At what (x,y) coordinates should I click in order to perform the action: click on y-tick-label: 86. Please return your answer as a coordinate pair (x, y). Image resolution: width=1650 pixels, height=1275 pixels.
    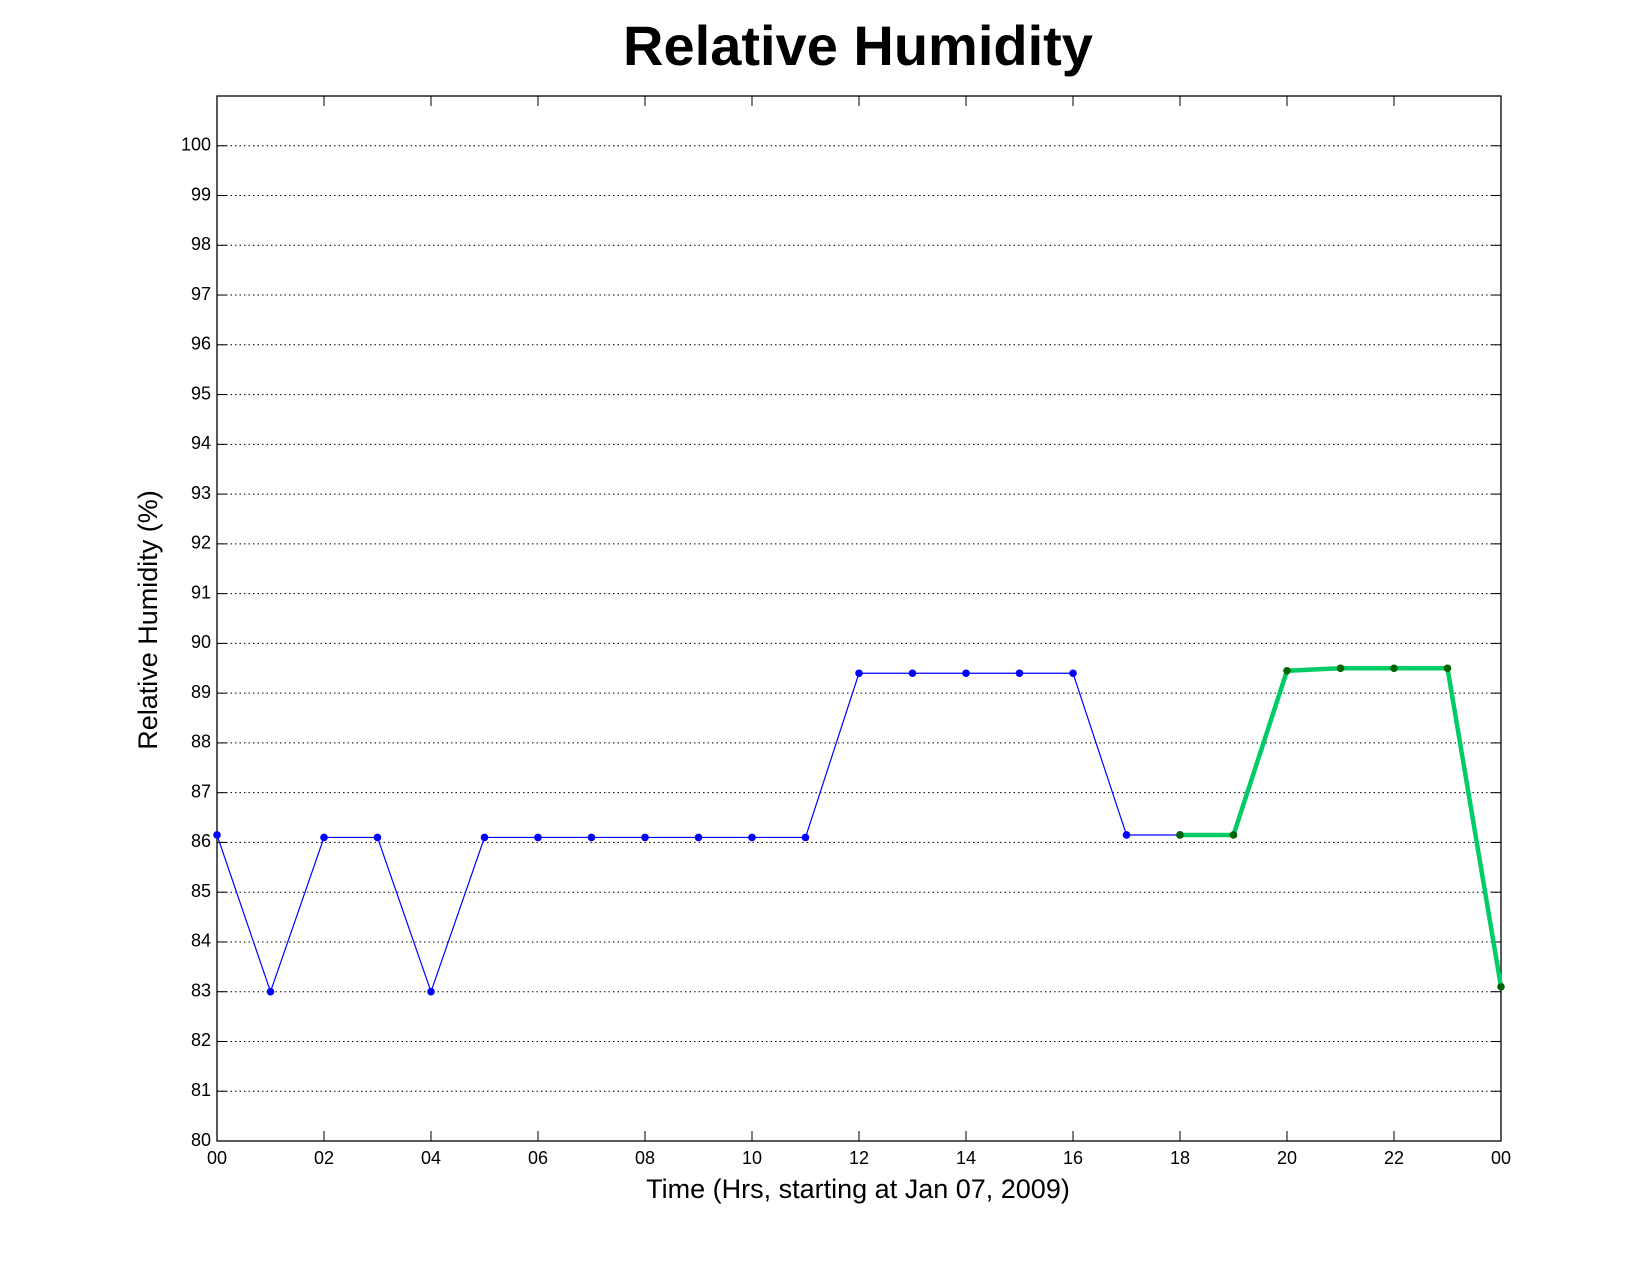
    Looking at the image, I should click on (201, 841).